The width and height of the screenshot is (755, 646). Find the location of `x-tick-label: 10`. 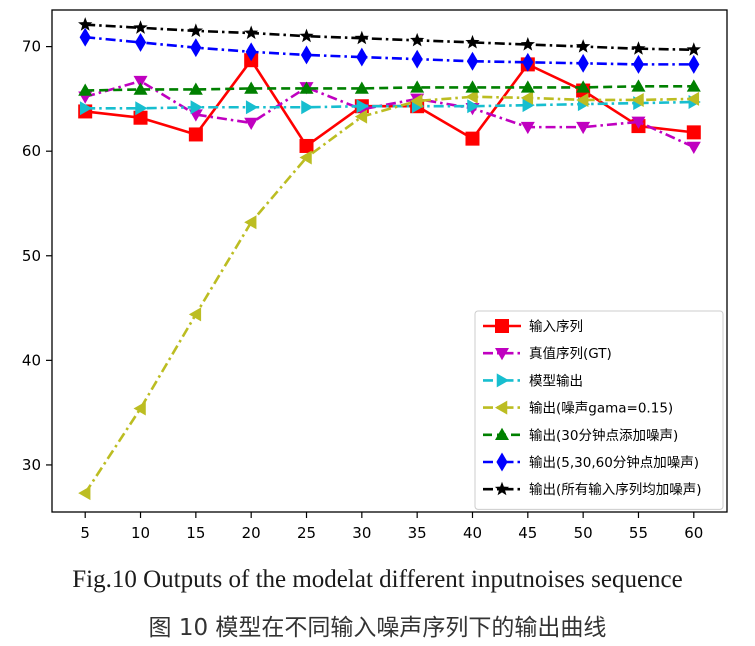

x-tick-label: 10 is located at coordinates (140, 533).